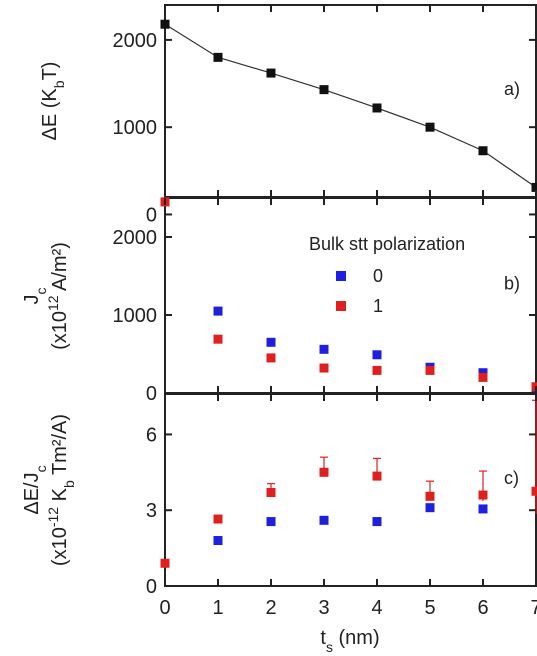 The width and height of the screenshot is (537, 656). I want to click on y-tick-label: 3, so click(151, 511).